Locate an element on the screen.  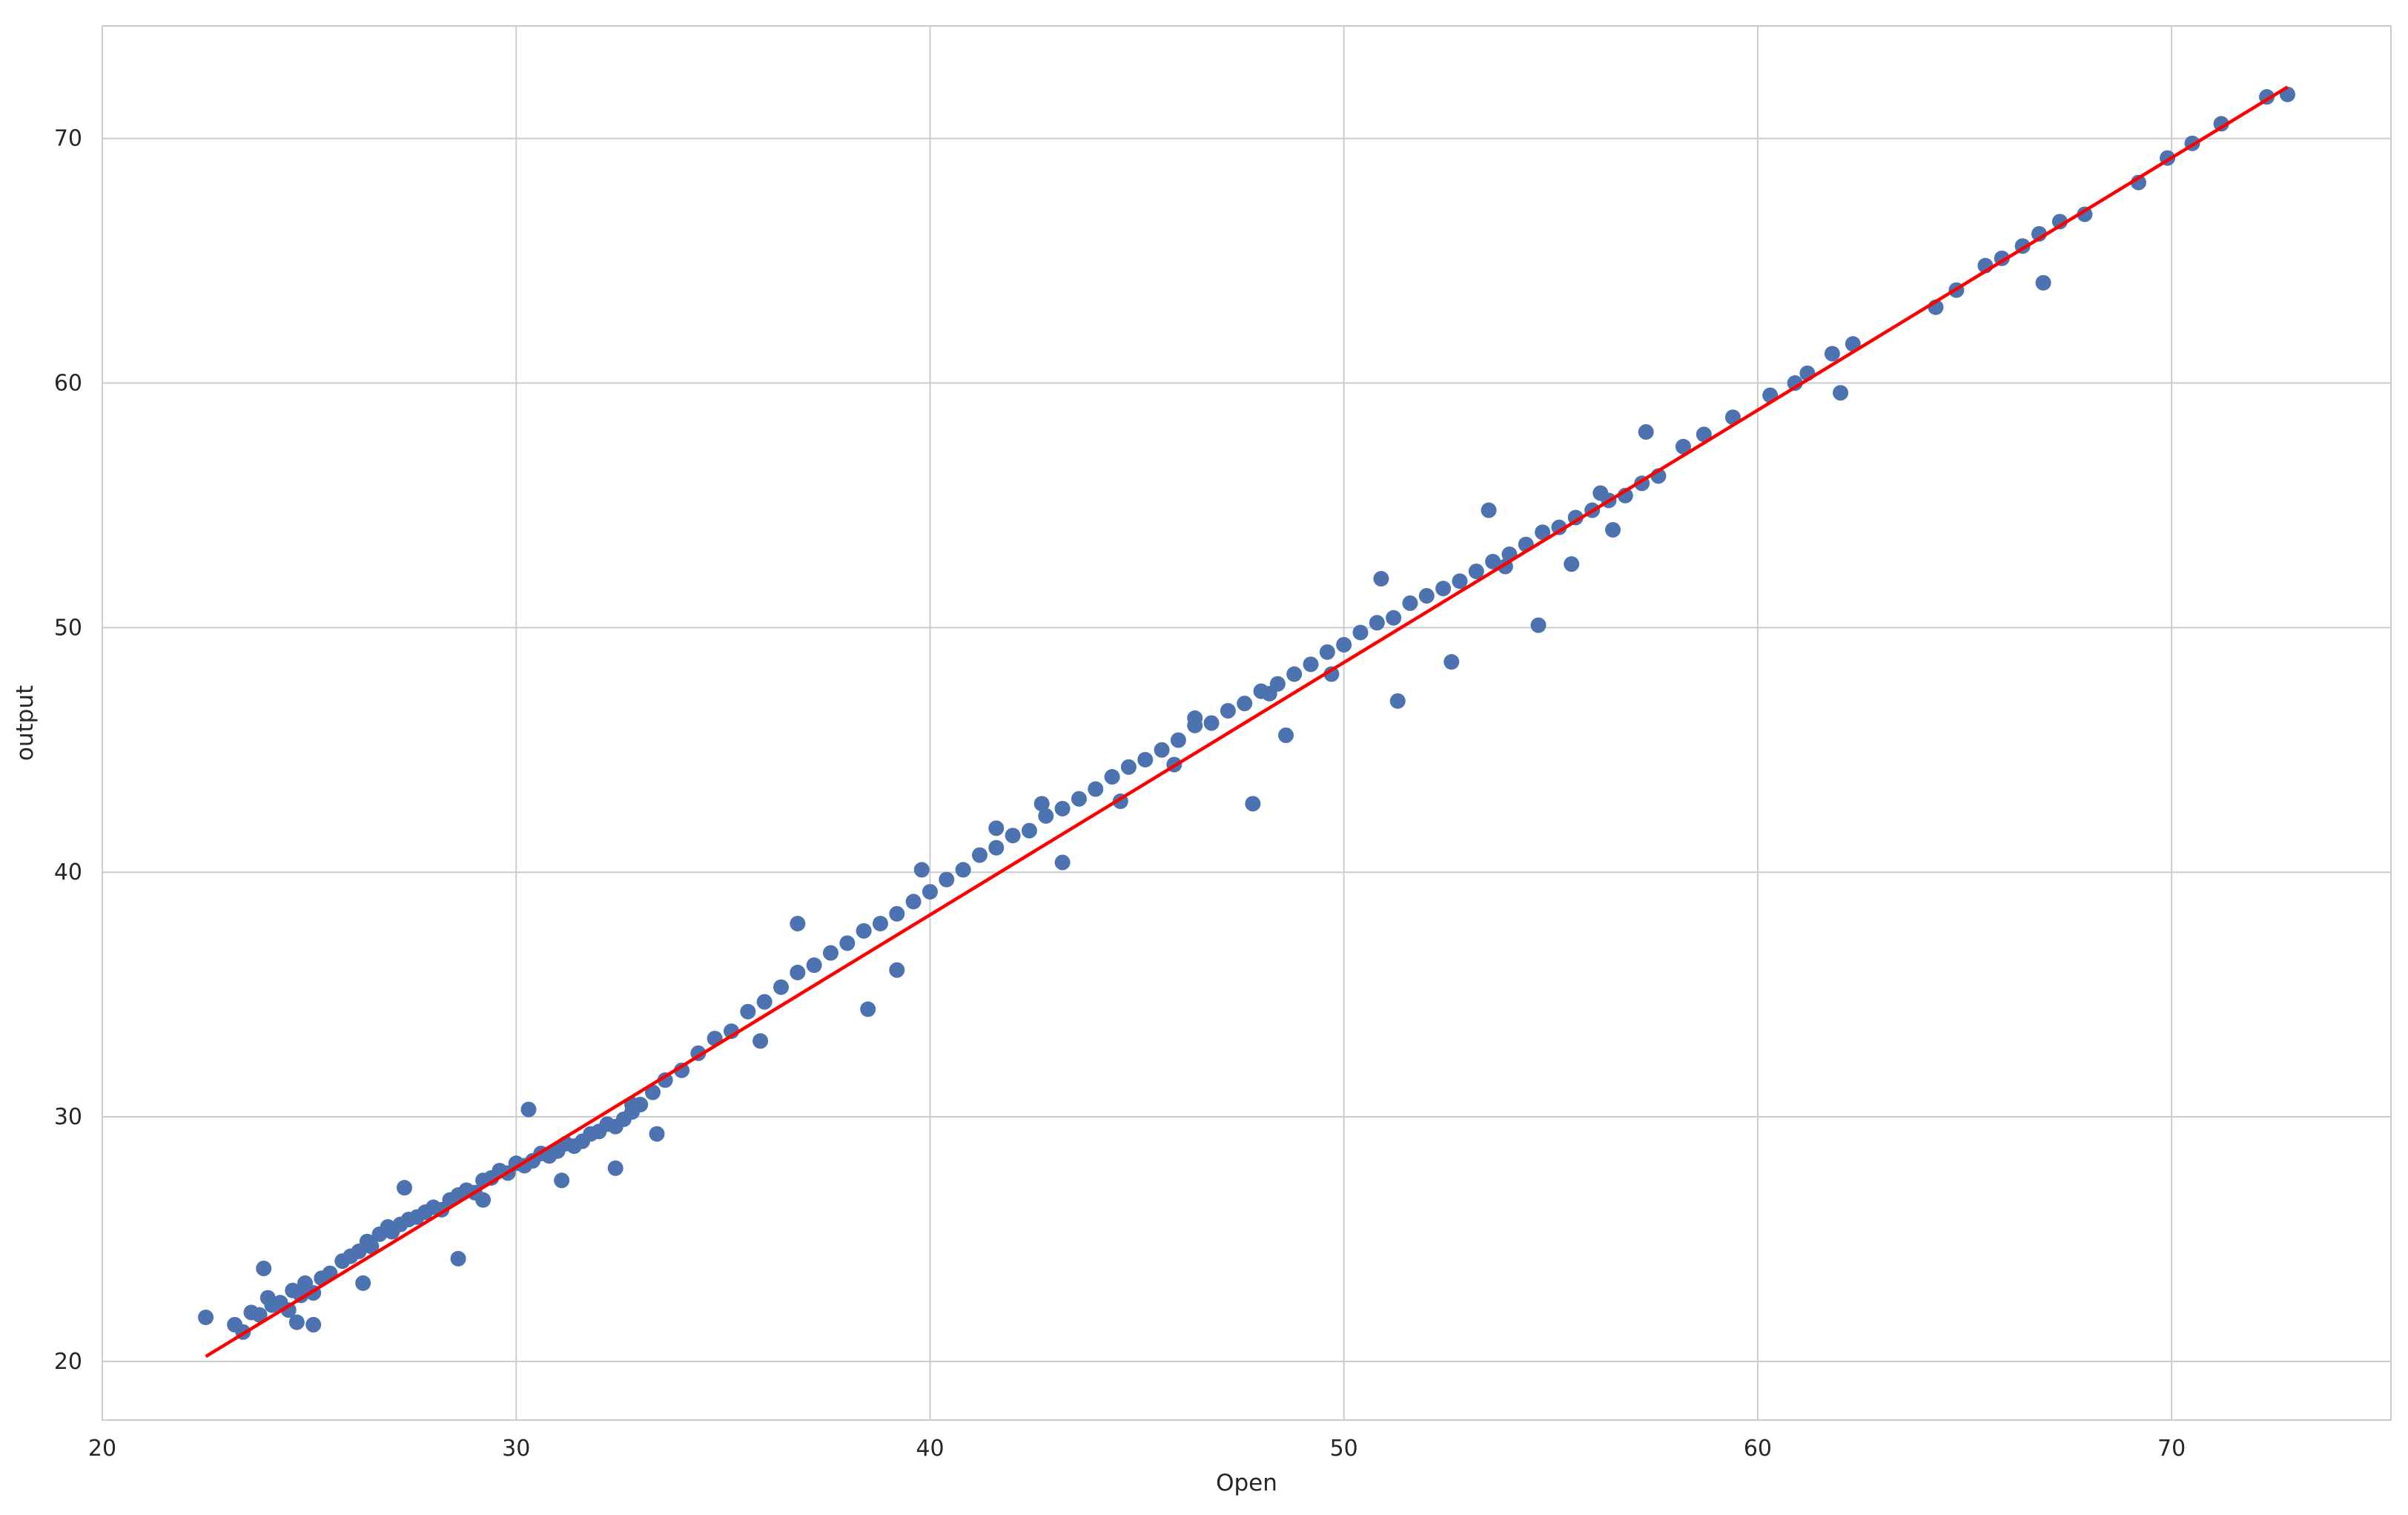
x-tick-label: 40 is located at coordinates (930, 1449).